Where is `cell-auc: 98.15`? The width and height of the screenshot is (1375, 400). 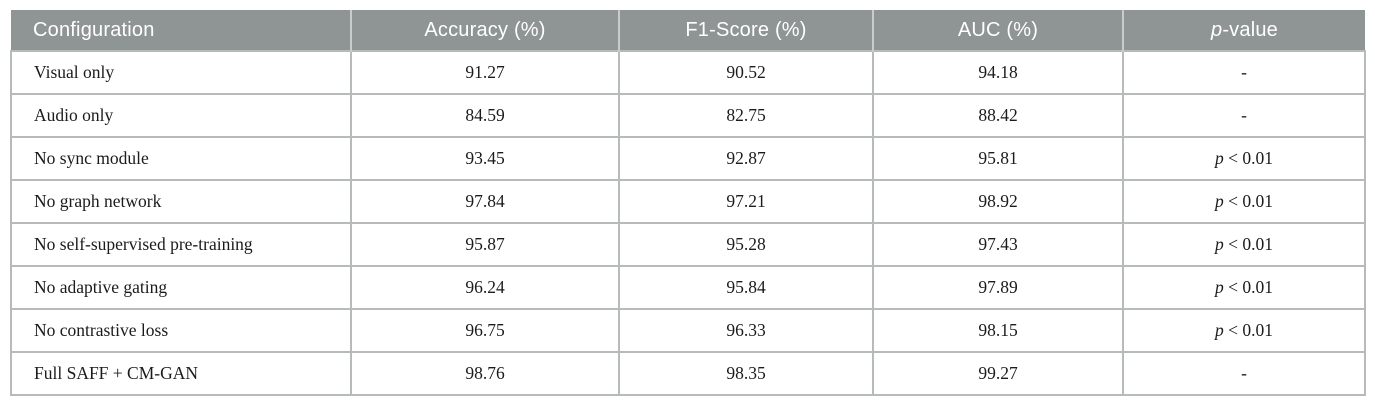
cell-auc: 98.15 is located at coordinates (998, 330).